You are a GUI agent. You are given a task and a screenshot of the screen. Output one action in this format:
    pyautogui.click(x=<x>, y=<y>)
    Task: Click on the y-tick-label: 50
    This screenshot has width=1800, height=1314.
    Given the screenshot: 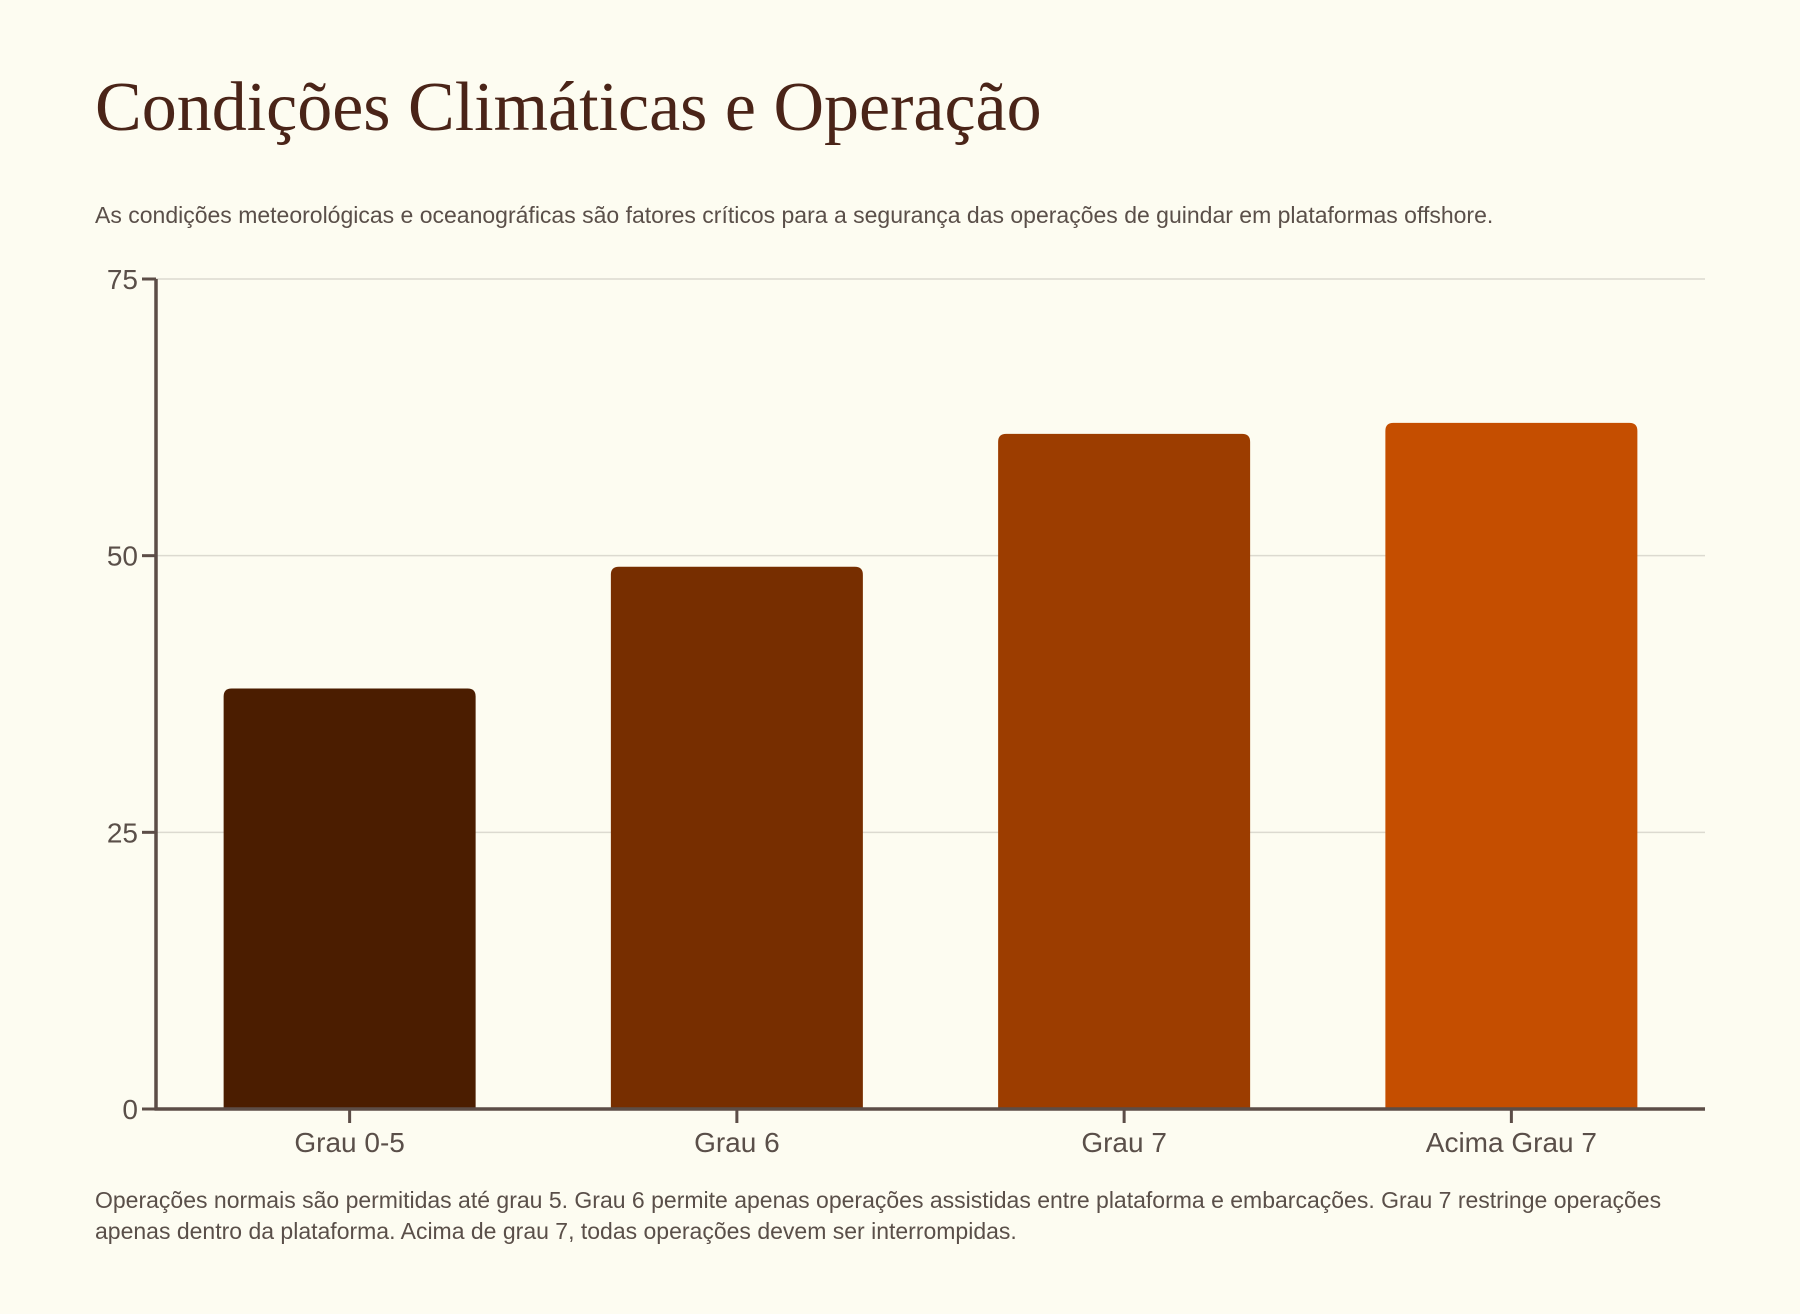 What is the action you would take?
    pyautogui.click(x=122, y=556)
    